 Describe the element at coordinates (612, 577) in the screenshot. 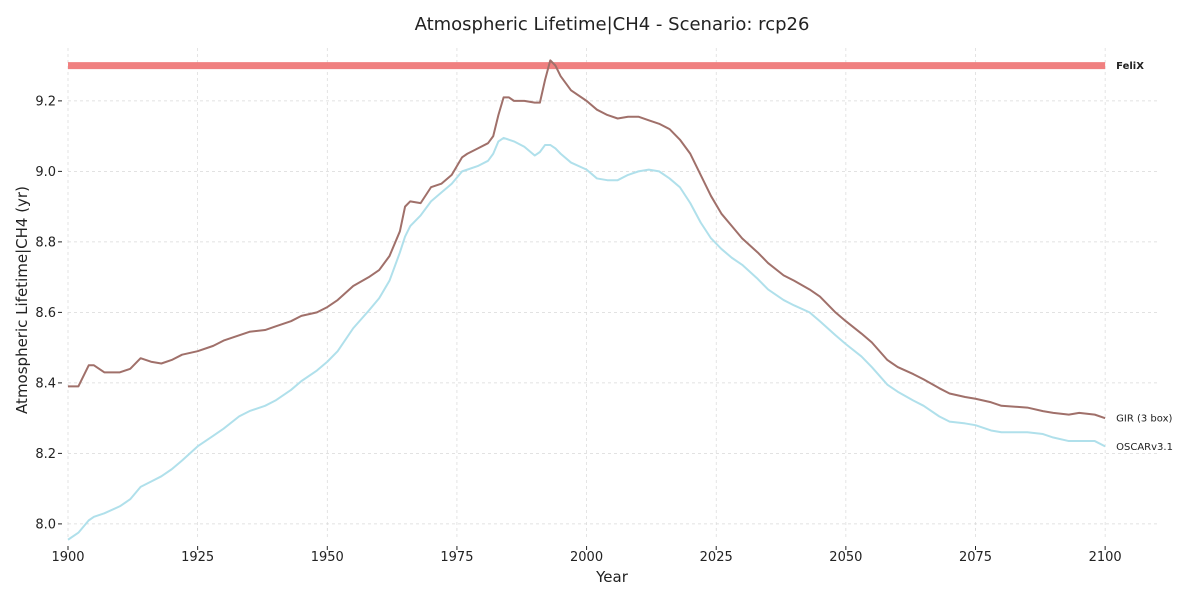

I see `x-axis-label: Year` at that location.